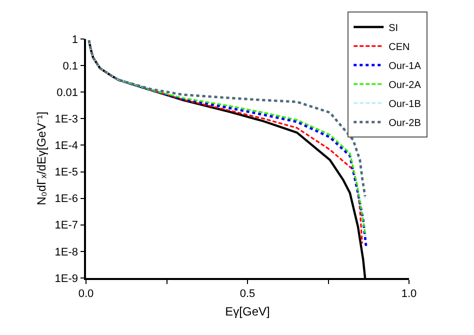 This screenshot has height=335, width=474. I want to click on y-tick-label: 0.1, so click(70, 66).